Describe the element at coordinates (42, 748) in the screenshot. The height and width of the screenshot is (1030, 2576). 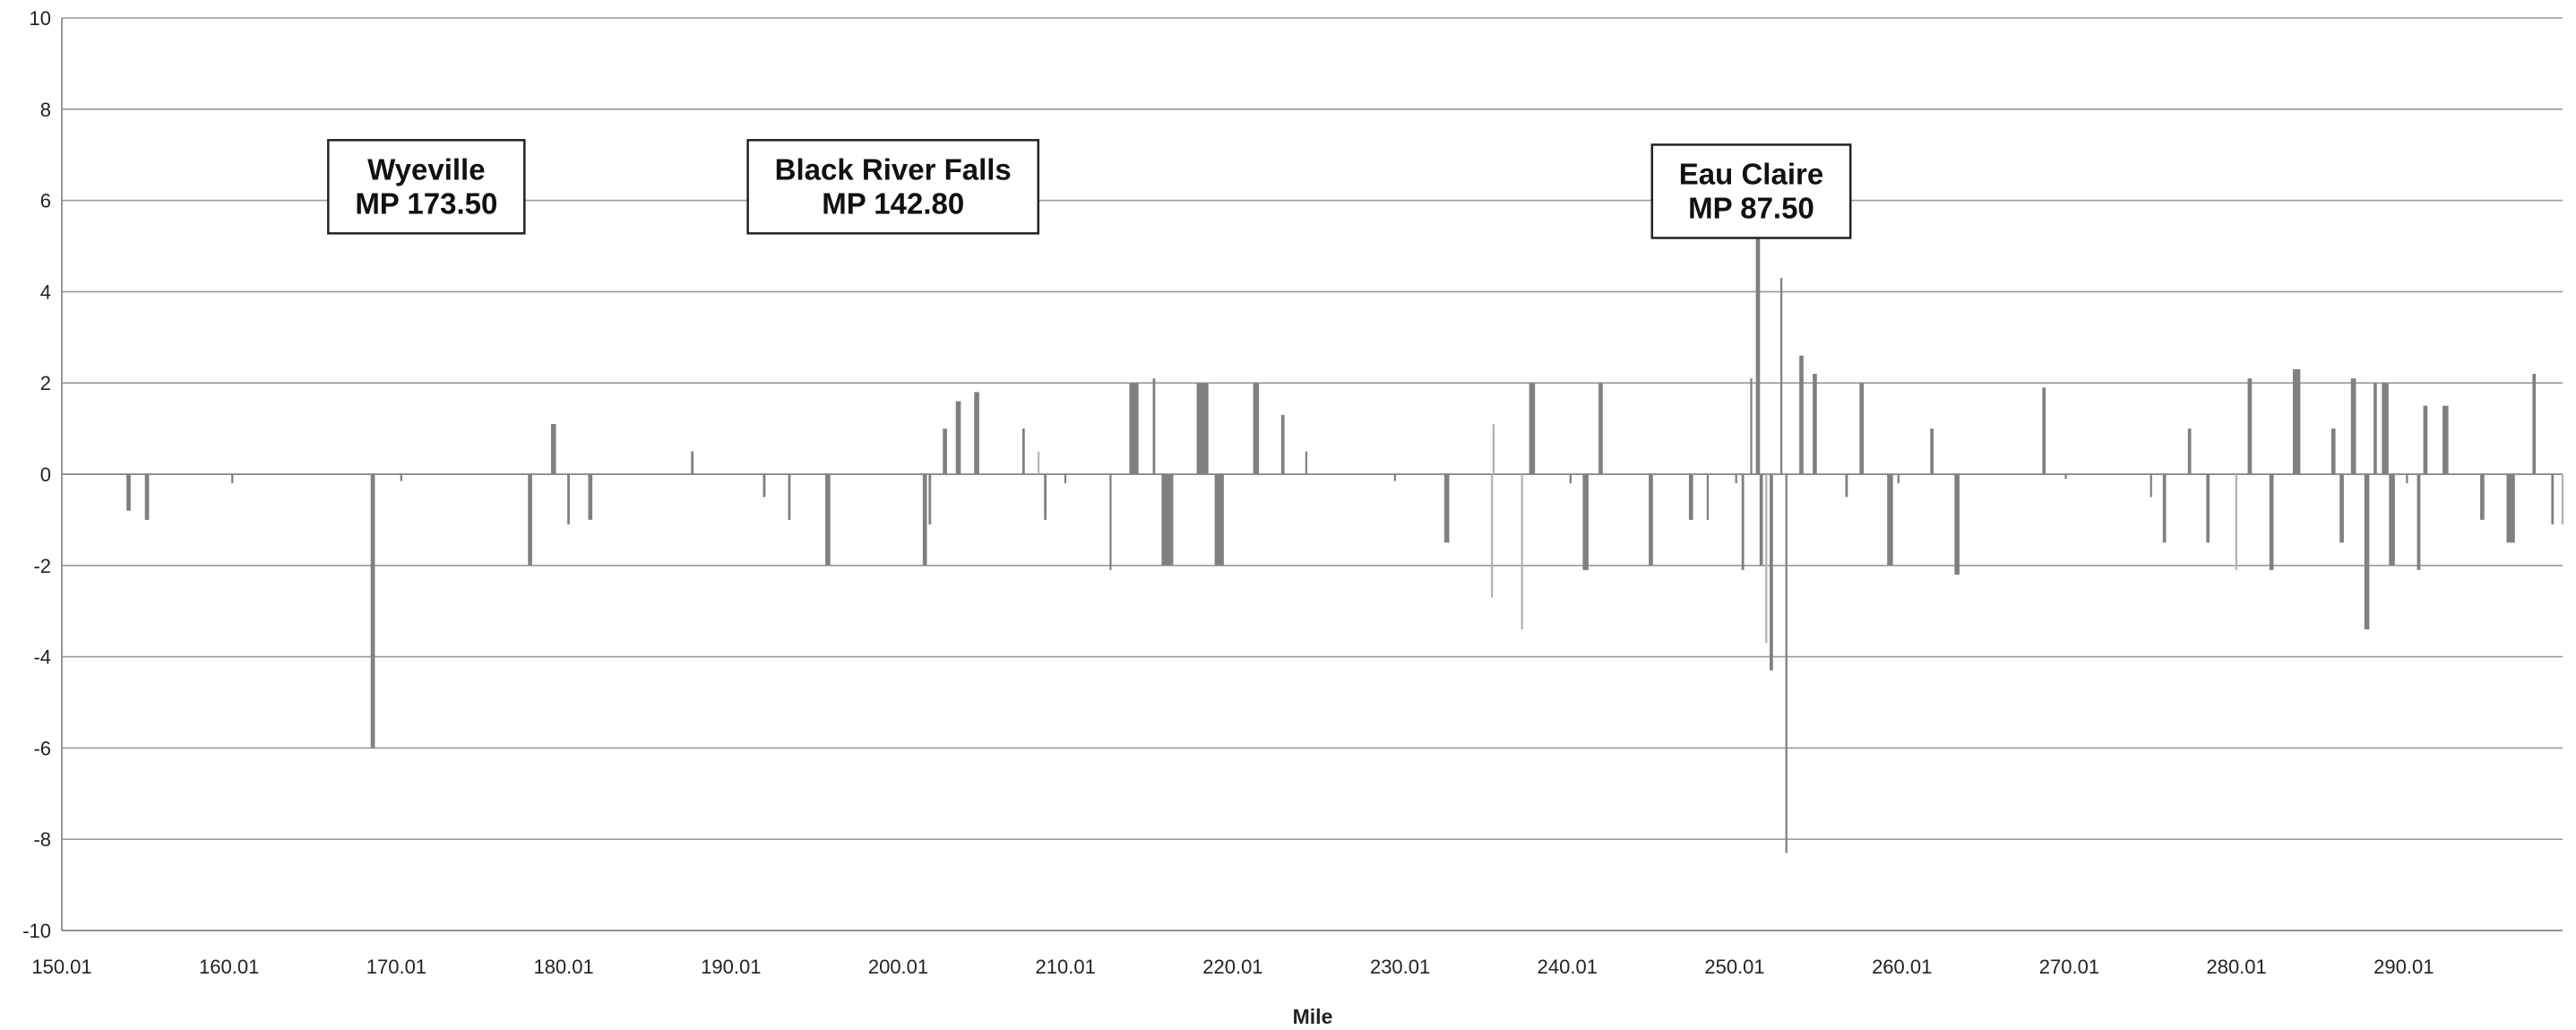
I see `y-tick-label: -6` at that location.